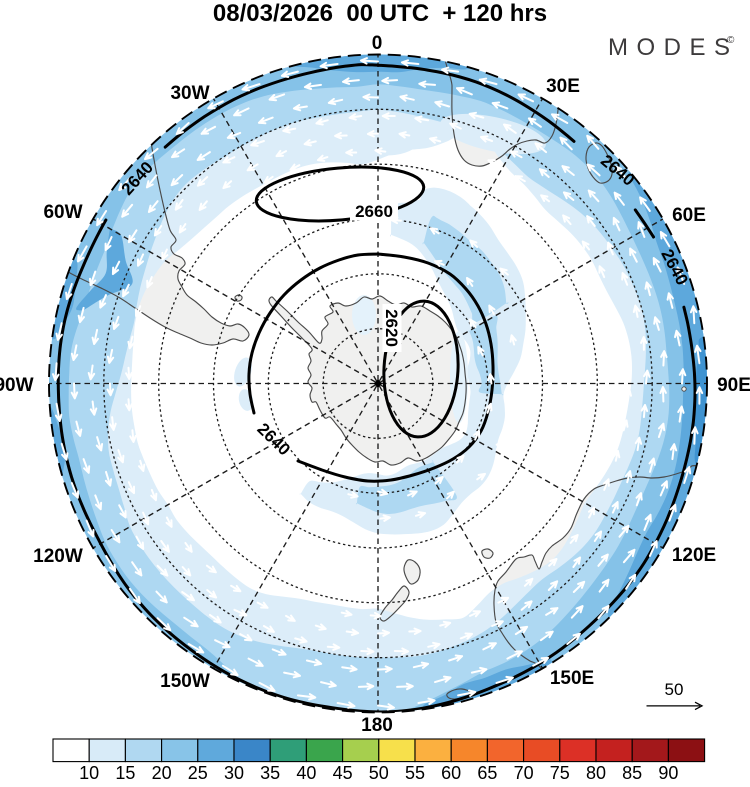 The image size is (750, 787). What do you see at coordinates (377, 725) in the screenshot?
I see `svg-text: 180` at bounding box center [377, 725].